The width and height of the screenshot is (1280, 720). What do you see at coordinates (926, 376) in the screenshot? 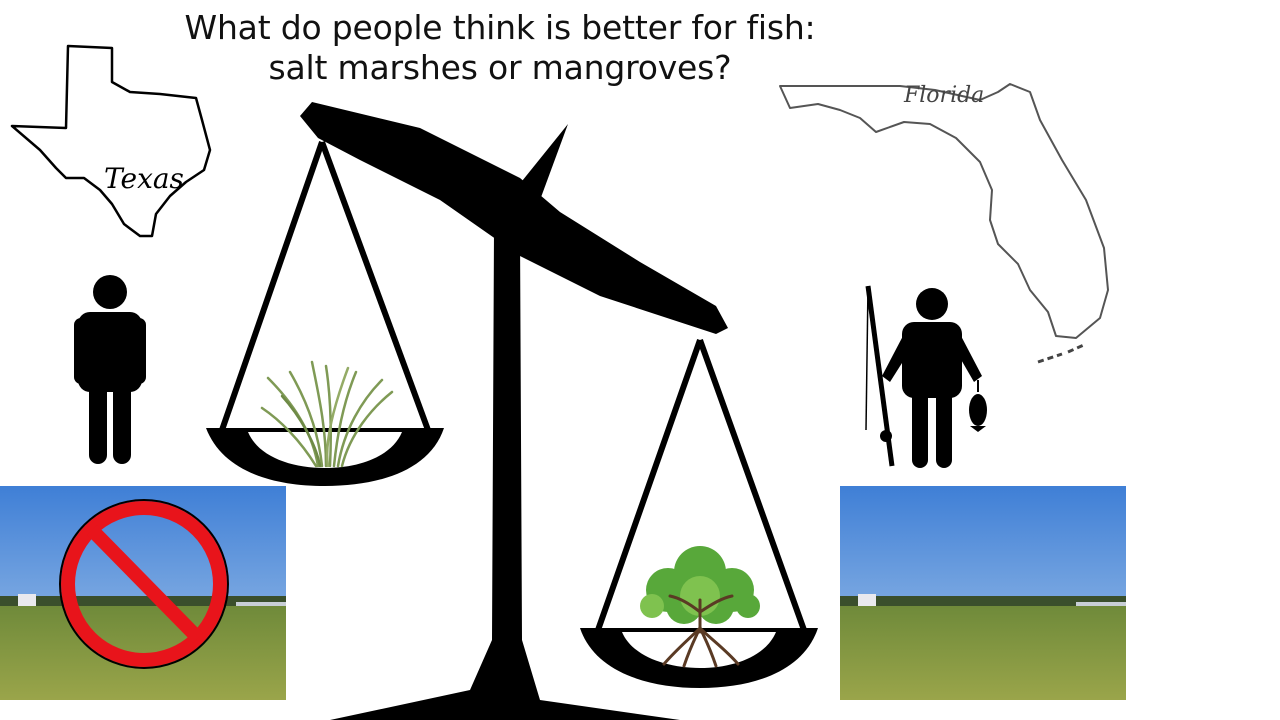
I see `fisher-person-icon` at bounding box center [926, 376].